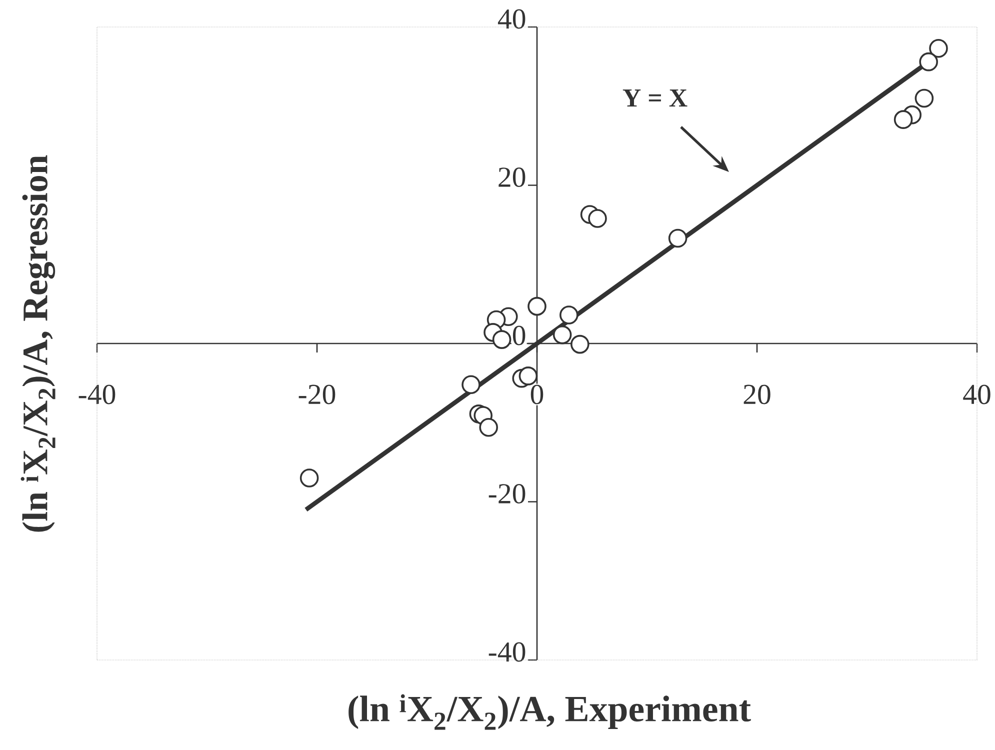 The width and height of the screenshot is (995, 750). Describe the element at coordinates (549, 712) in the screenshot. I see `x-axis-title: (ln $^{i}$X$_{2}$/X$_{2}$)/A, Experiment` at that location.